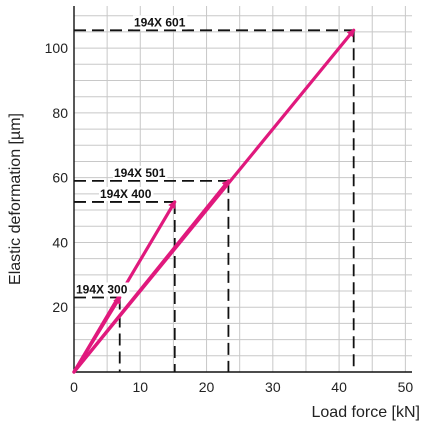  I want to click on series-label: 194X 400, so click(126, 194).